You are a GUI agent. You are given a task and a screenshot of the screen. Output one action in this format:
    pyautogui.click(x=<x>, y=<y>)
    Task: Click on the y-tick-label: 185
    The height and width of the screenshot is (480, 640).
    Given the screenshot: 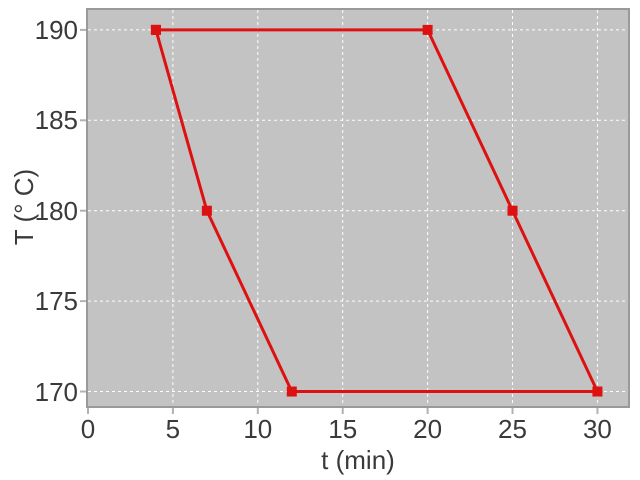 What is the action you would take?
    pyautogui.click(x=56, y=120)
    